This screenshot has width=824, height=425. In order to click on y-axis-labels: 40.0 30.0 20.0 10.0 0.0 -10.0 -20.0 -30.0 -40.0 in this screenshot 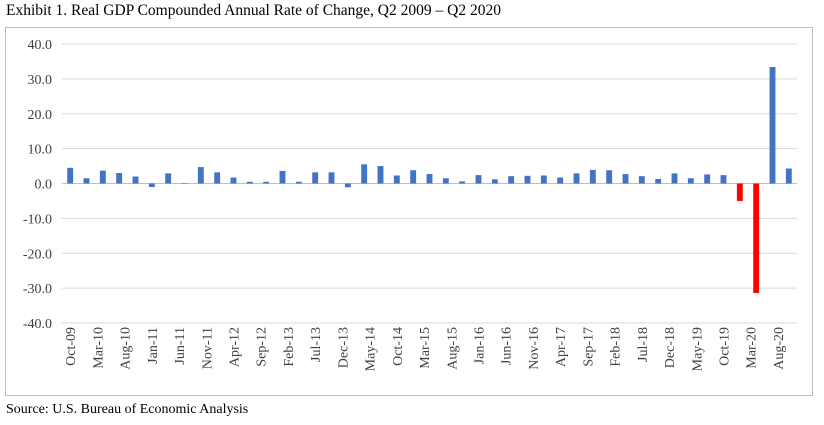, I will do `click(37, 185)`.